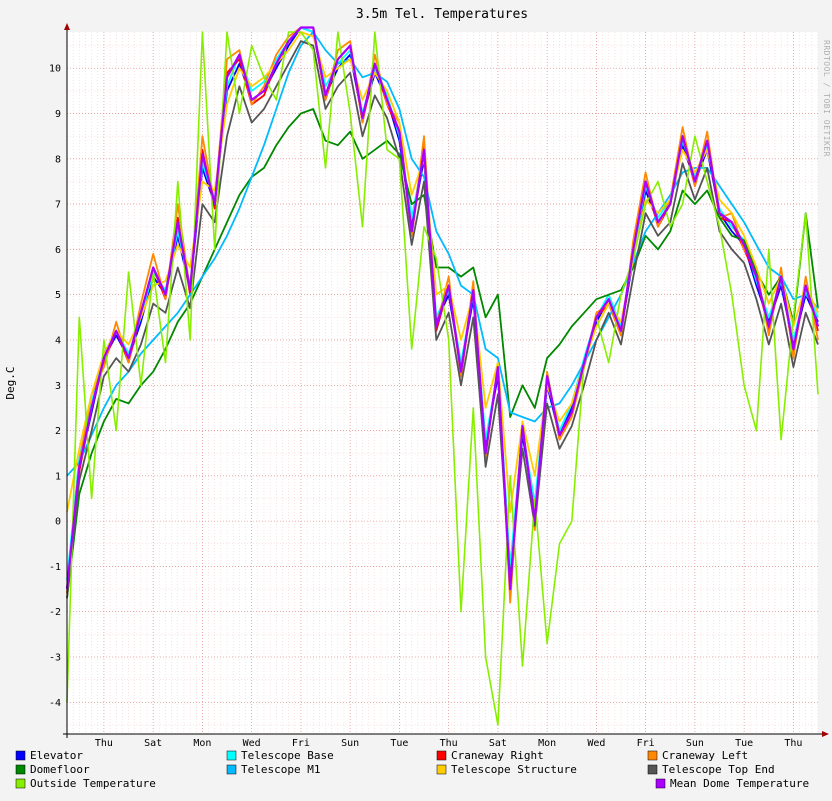 Image resolution: width=832 pixels, height=801 pixels. Describe the element at coordinates (55, 703) in the screenshot. I see `y-tick-label: -4` at that location.